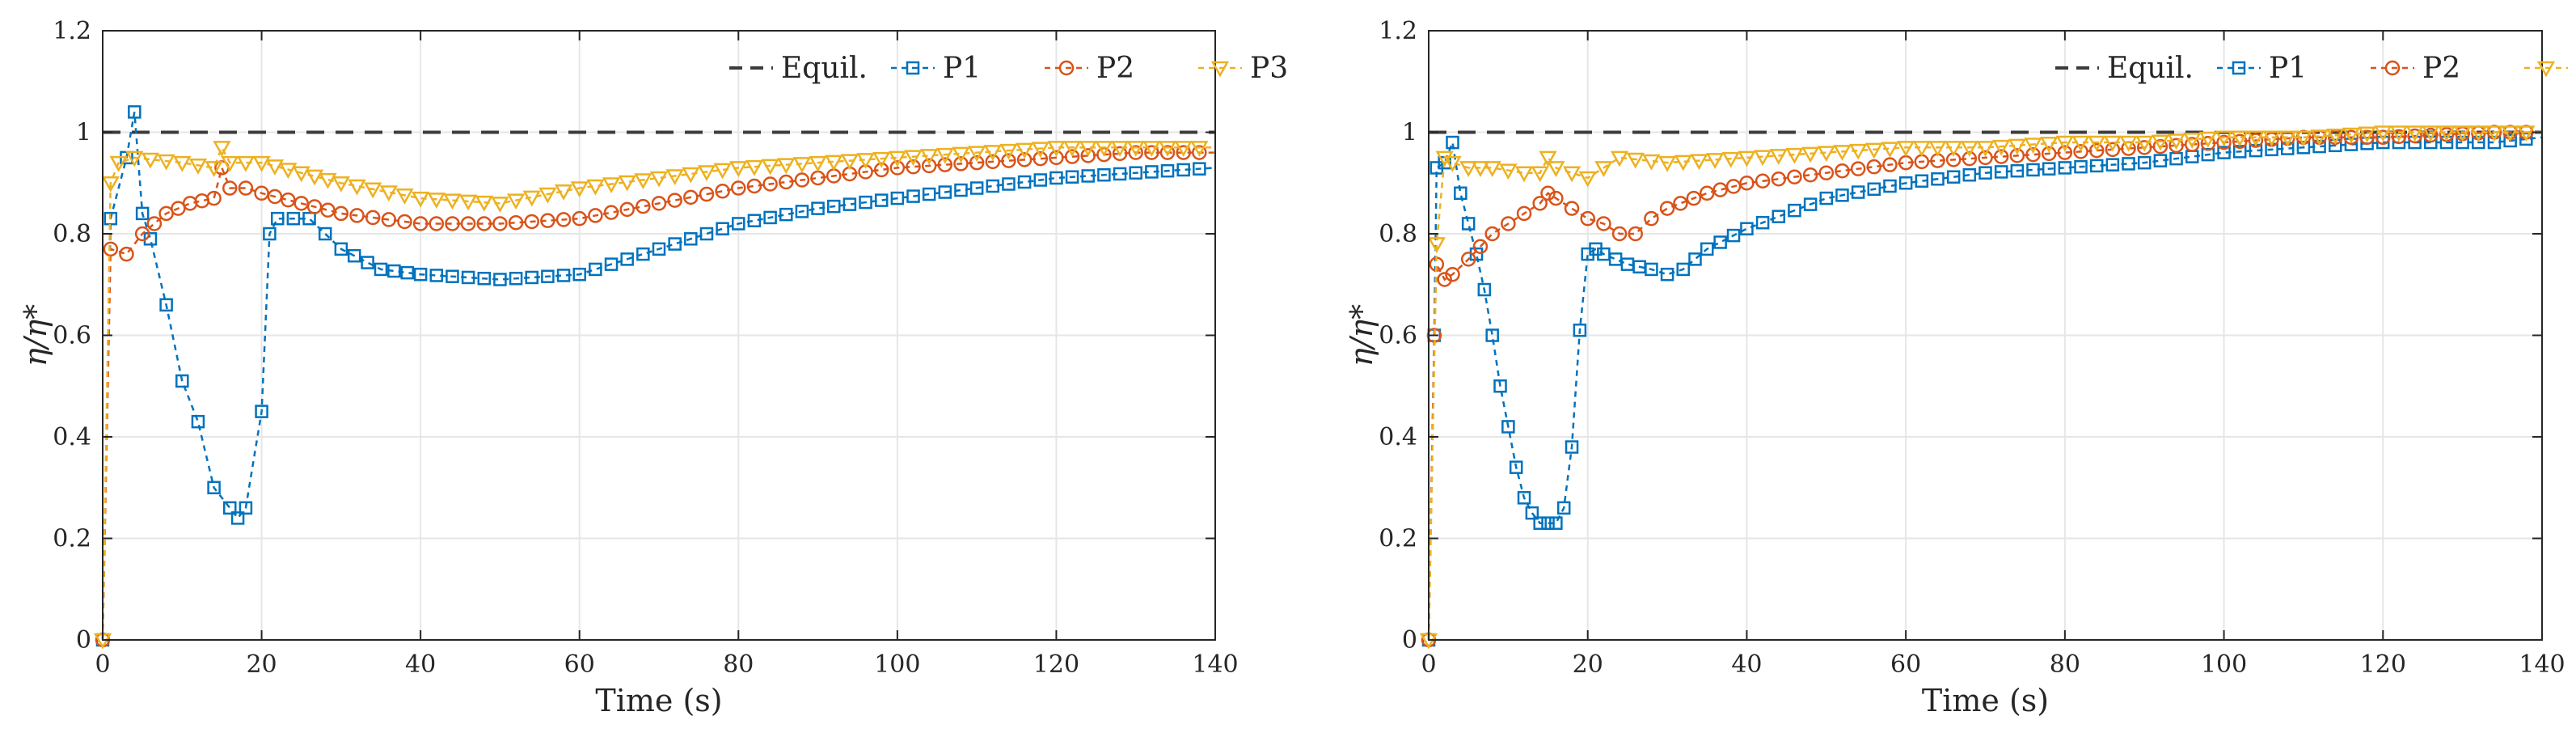  What do you see at coordinates (1398, 539) in the screenshot?
I see `y-tick-label: 0.2` at bounding box center [1398, 539].